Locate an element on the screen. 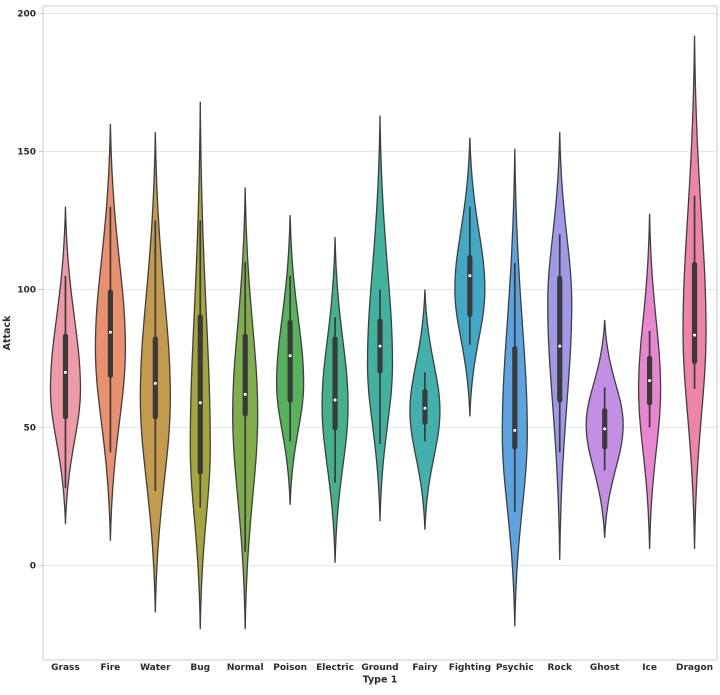  violin-rock is located at coordinates (560, 346).